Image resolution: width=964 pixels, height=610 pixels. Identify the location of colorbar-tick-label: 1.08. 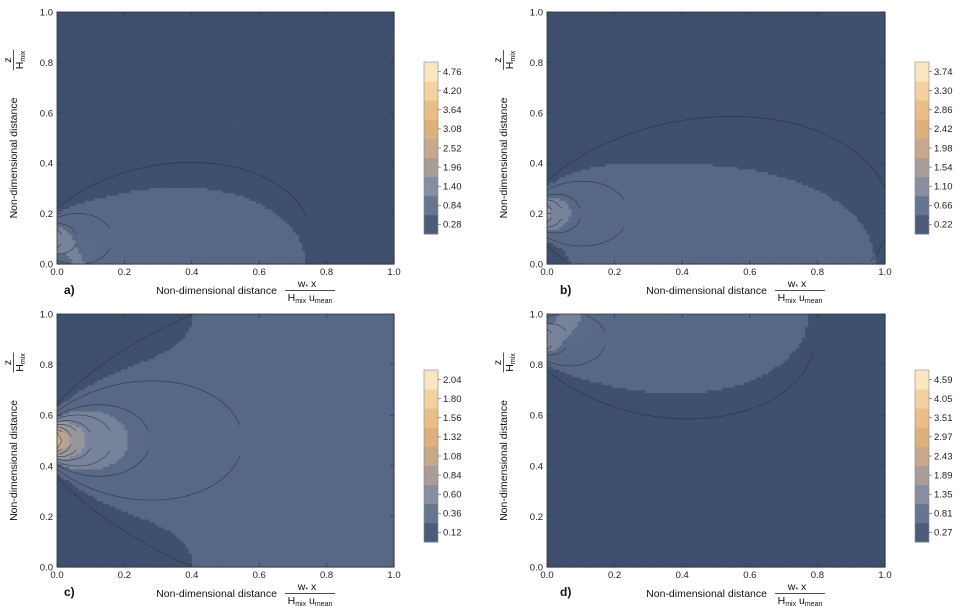
(452, 456).